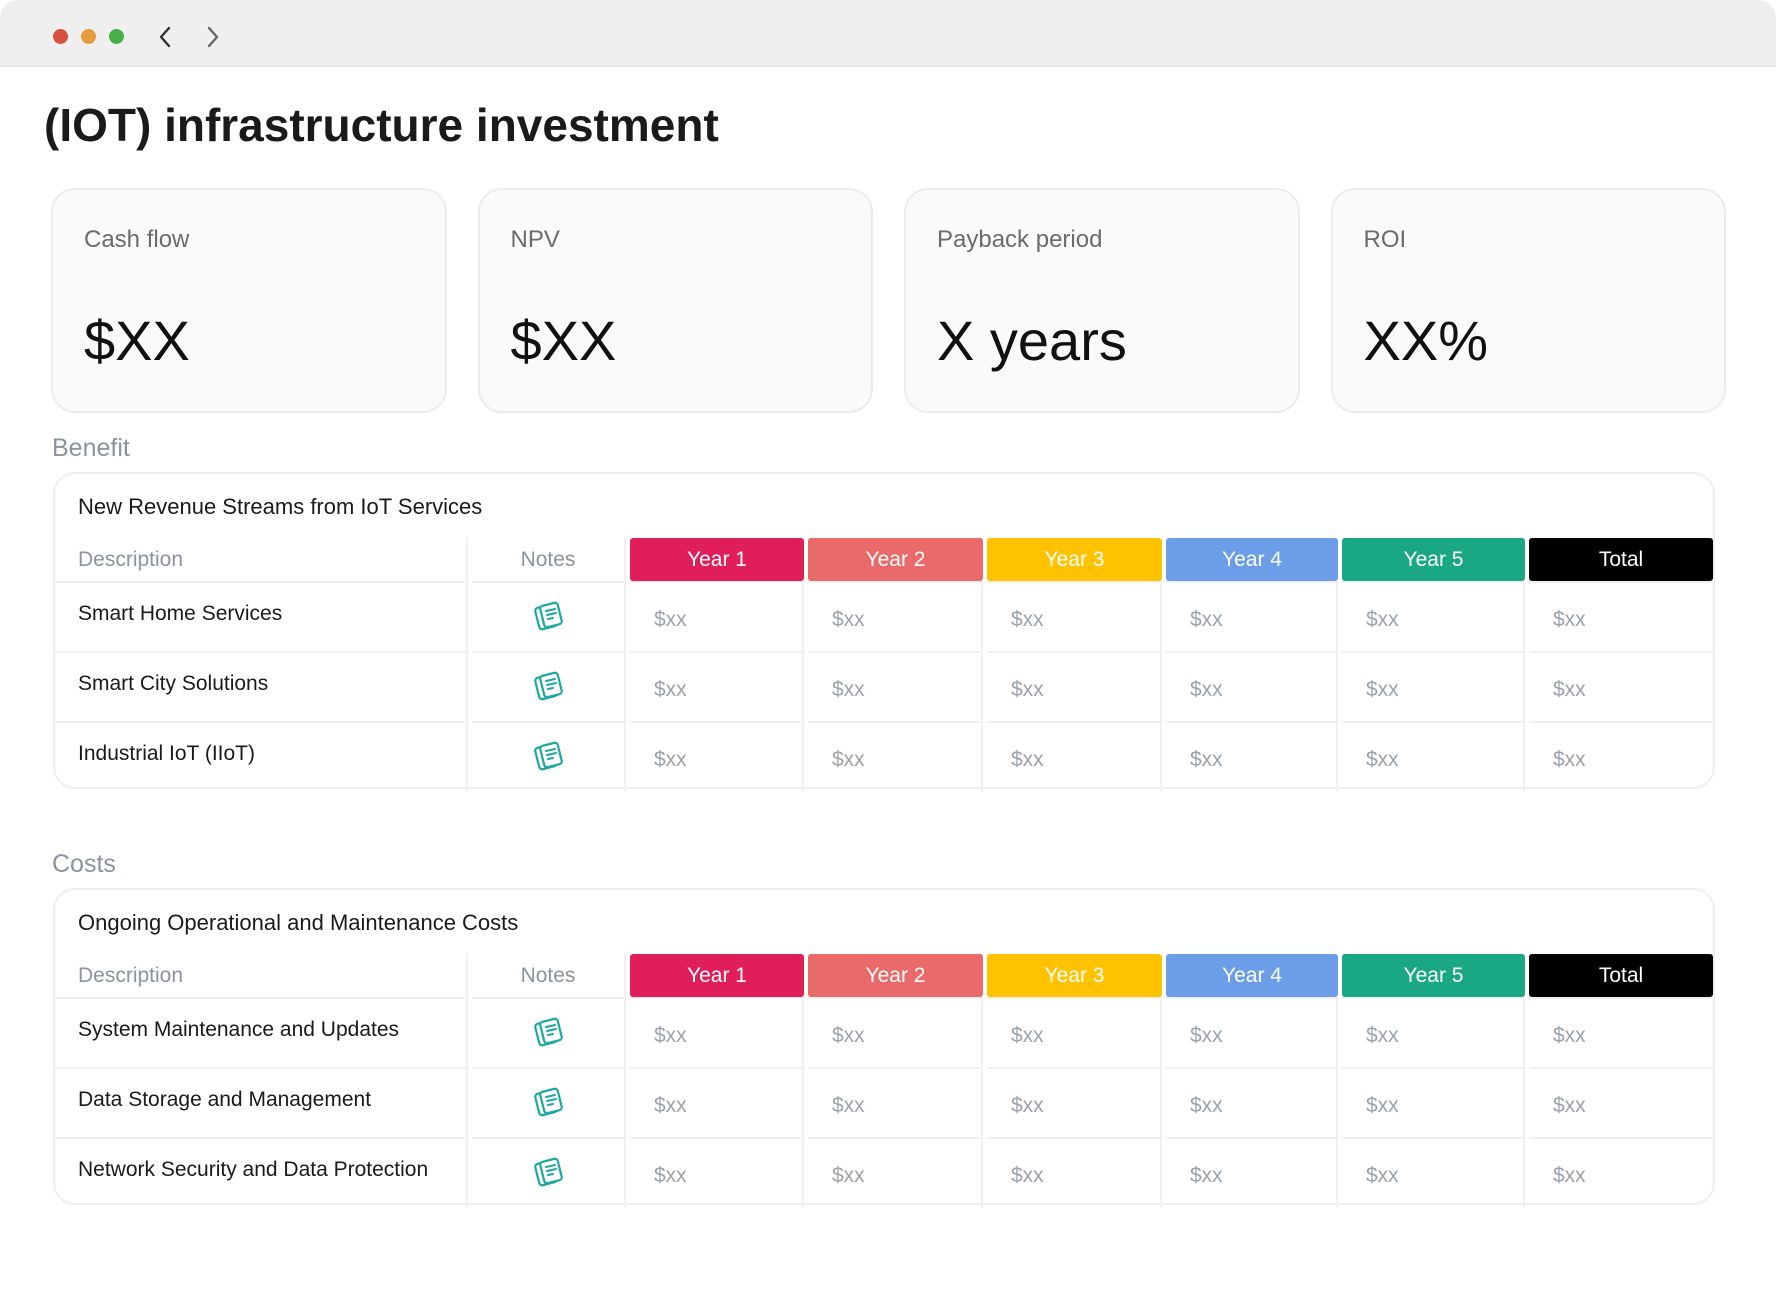 Image resolution: width=1776 pixels, height=1304 pixels. What do you see at coordinates (91, 448) in the screenshot?
I see `section-heading: Benefit` at bounding box center [91, 448].